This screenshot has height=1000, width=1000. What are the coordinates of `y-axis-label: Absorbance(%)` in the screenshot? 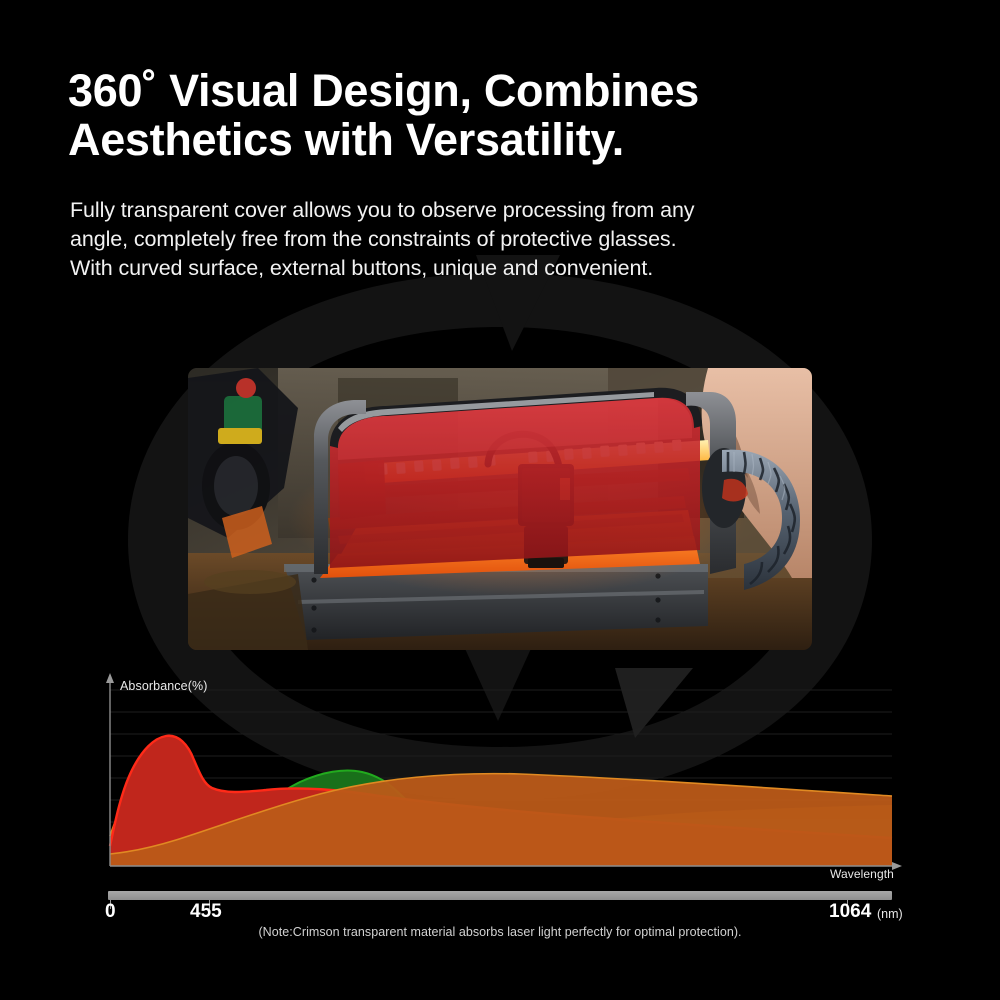 It's located at (164, 686).